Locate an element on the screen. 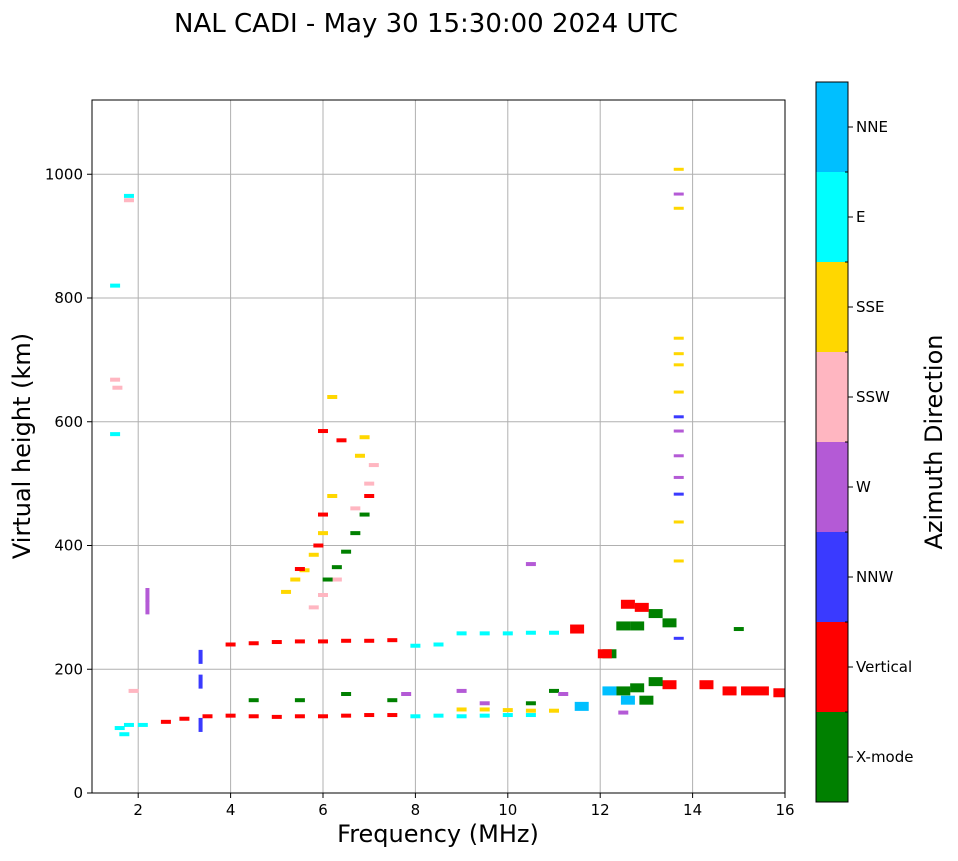 Image resolution: width=958 pixels, height=861 pixels. y-tick-label: 0 is located at coordinates (78, 793).